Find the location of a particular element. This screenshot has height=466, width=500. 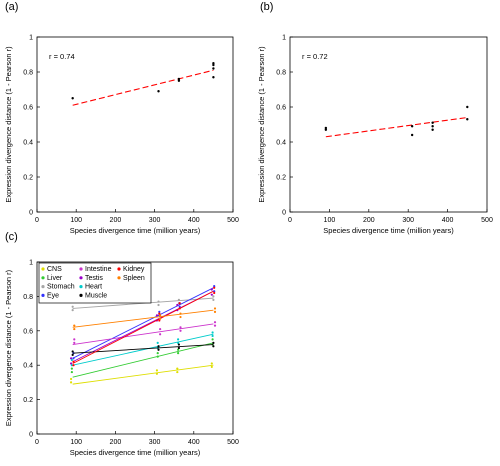

x-tick-label: 300 is located at coordinates (155, 220).